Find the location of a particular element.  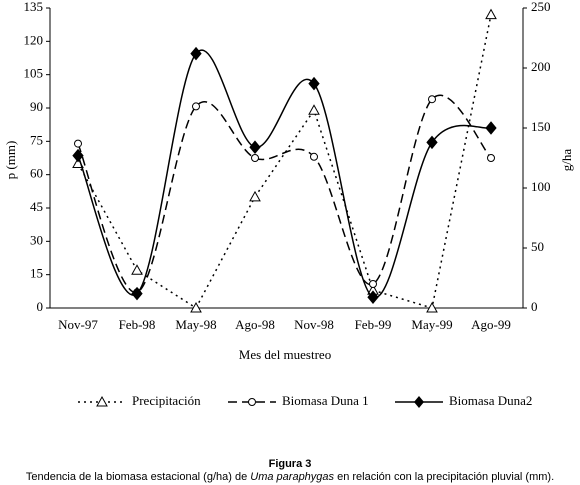

y2-tick-label: 250 is located at coordinates (541, 7).